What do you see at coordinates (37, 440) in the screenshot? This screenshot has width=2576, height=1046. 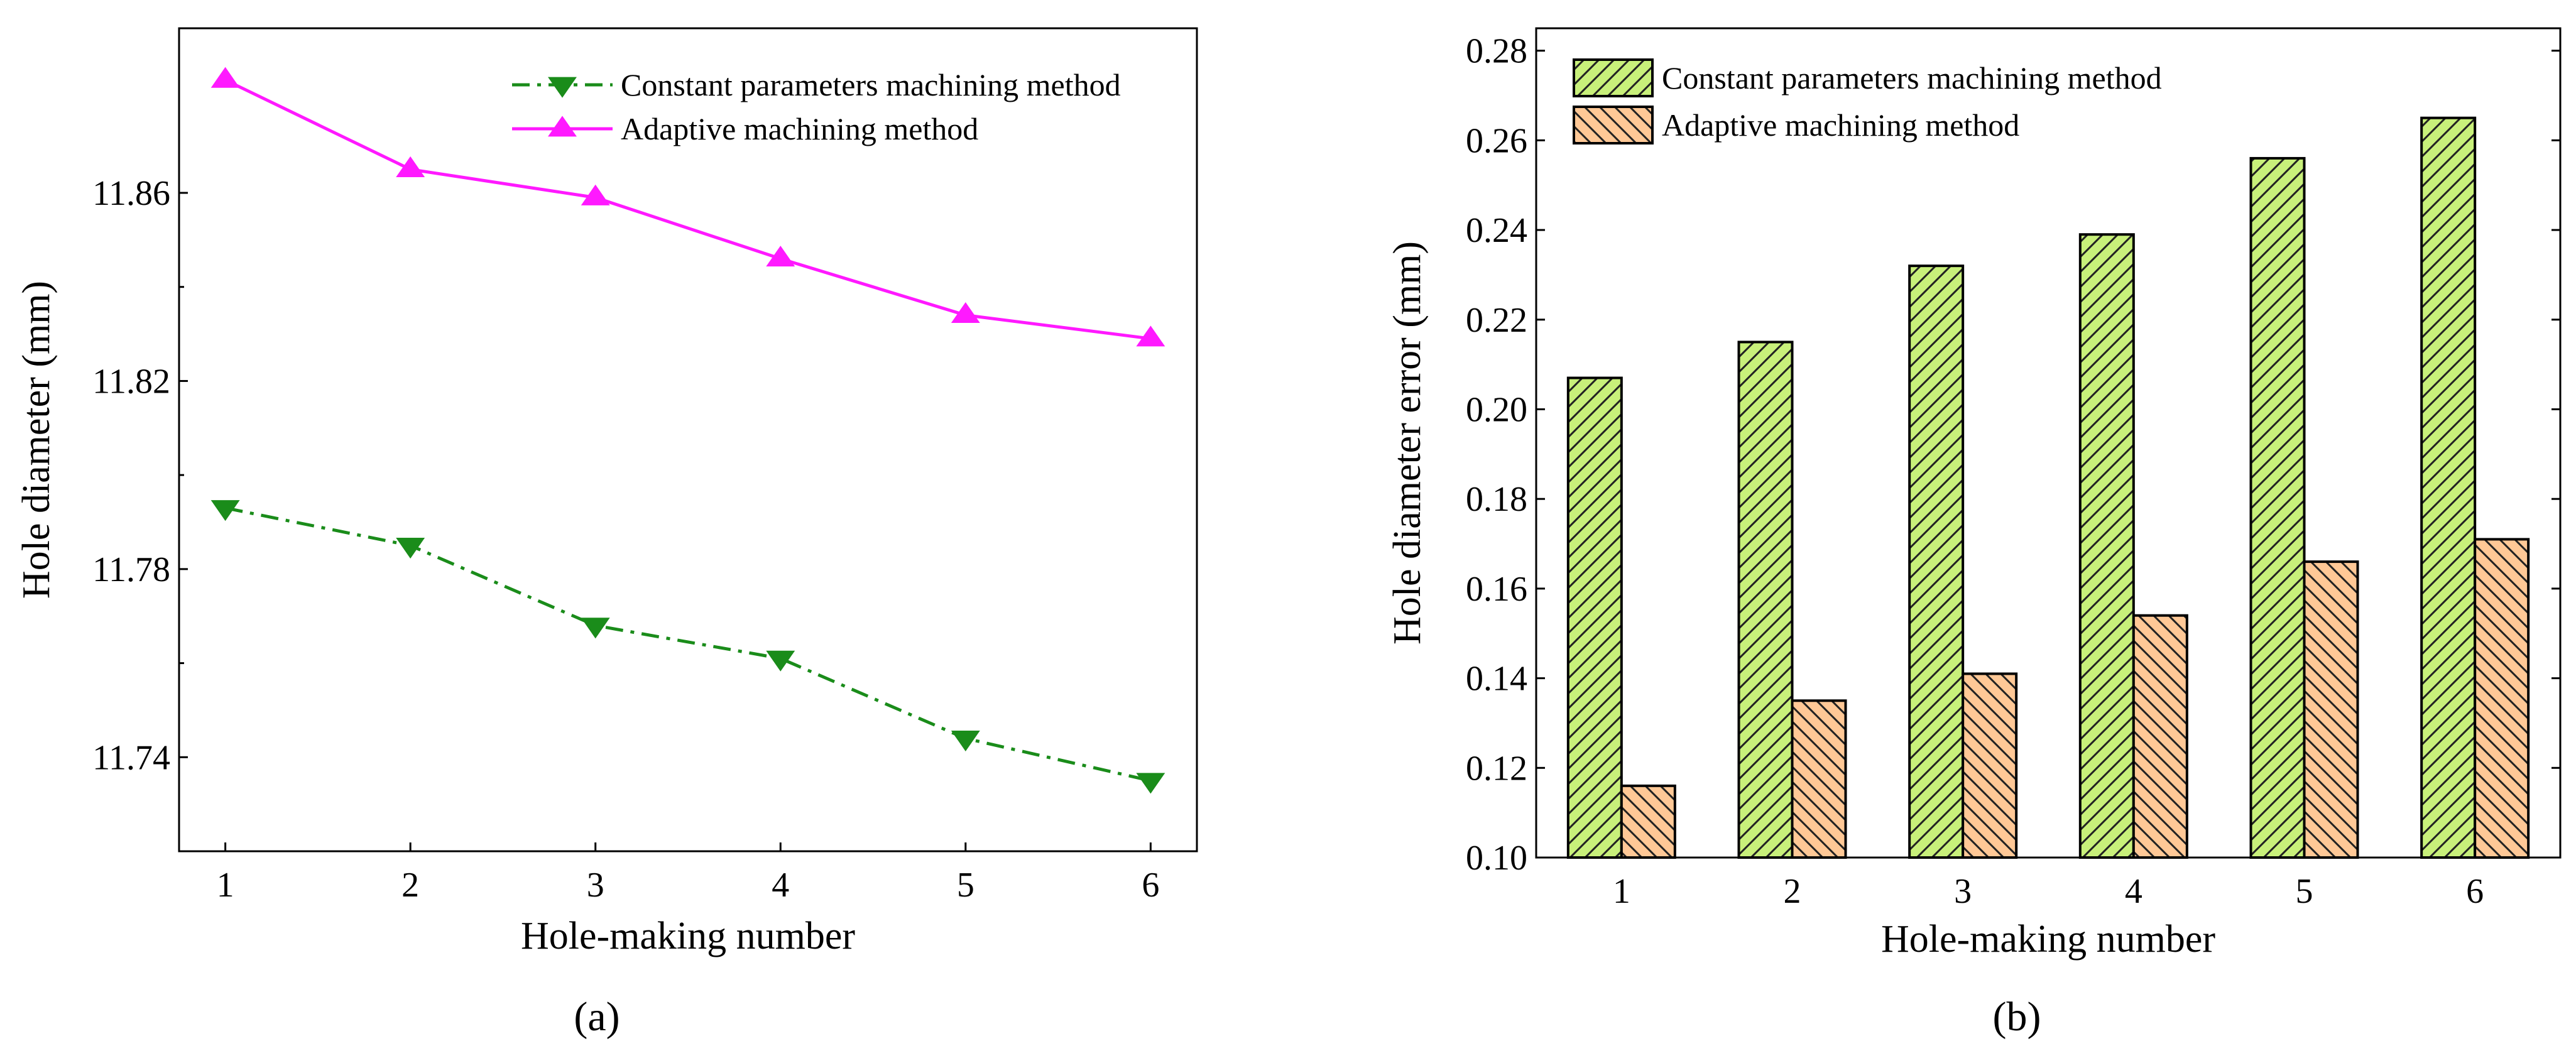 I see `y-axis-label: Hole diameter (mm)` at bounding box center [37, 440].